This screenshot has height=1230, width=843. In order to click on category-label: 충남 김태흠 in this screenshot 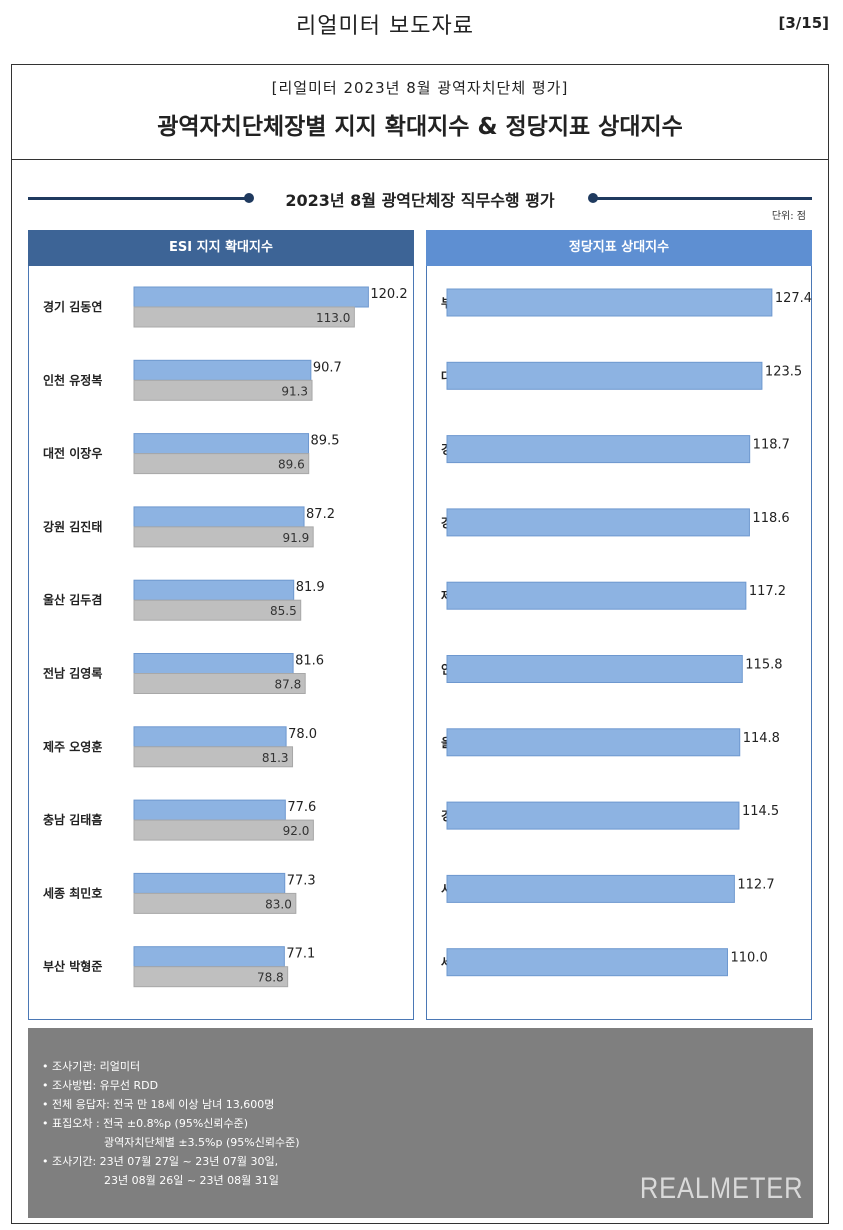, I will do `click(72, 819)`.